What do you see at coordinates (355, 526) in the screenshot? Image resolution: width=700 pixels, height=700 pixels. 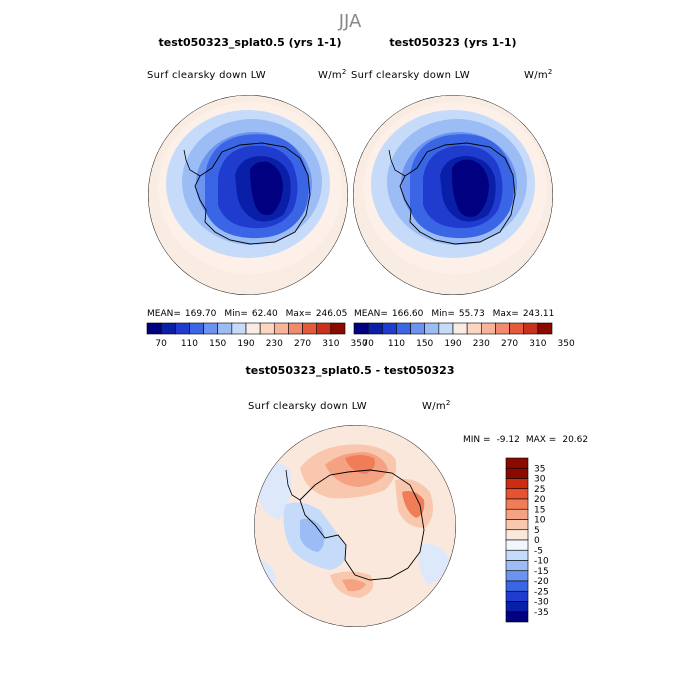 I see `panel-difference-map` at bounding box center [355, 526].